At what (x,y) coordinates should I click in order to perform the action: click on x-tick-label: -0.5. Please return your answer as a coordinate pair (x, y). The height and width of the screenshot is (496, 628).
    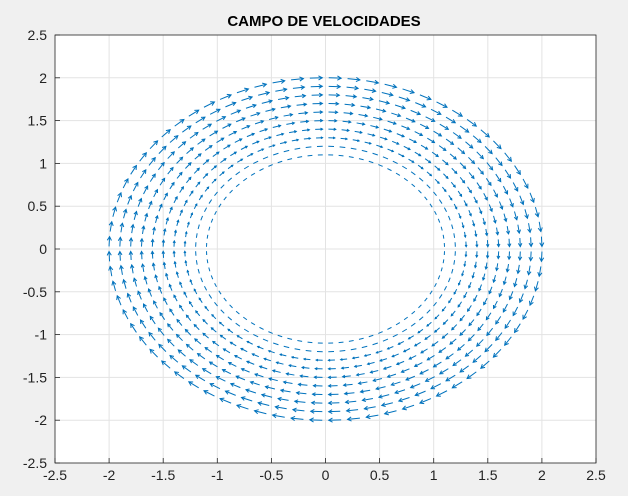
    Looking at the image, I should click on (271, 475).